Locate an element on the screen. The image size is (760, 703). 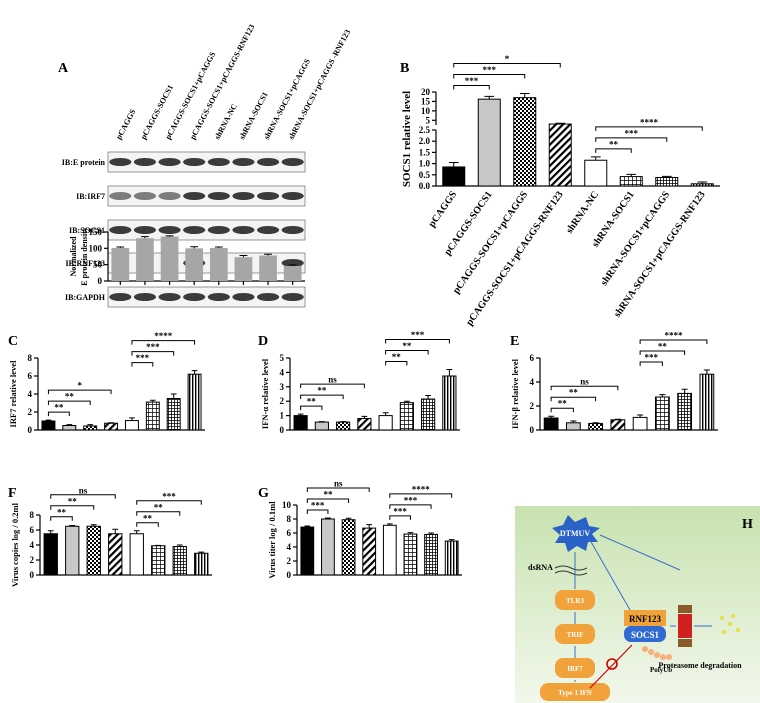
proteasome-icon is located at coordinates (685, 626).